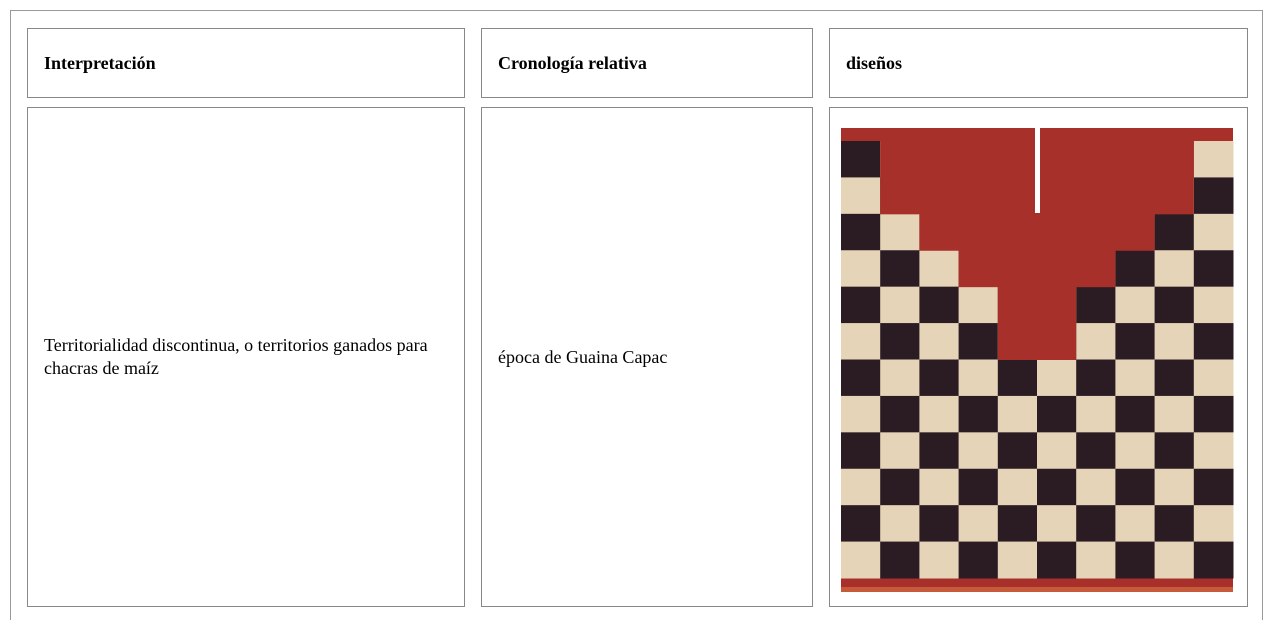  I want to click on header-cell: Interpretación, so click(246, 63).